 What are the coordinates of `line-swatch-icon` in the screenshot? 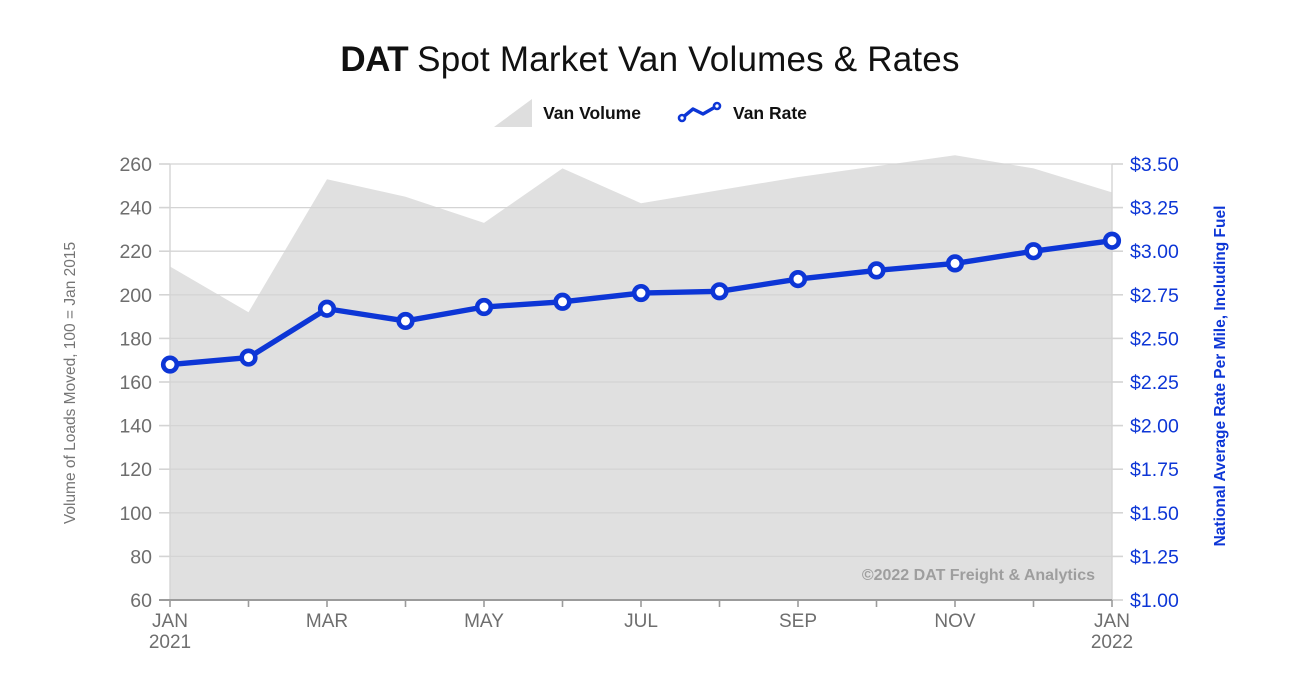 It's located at (699, 112).